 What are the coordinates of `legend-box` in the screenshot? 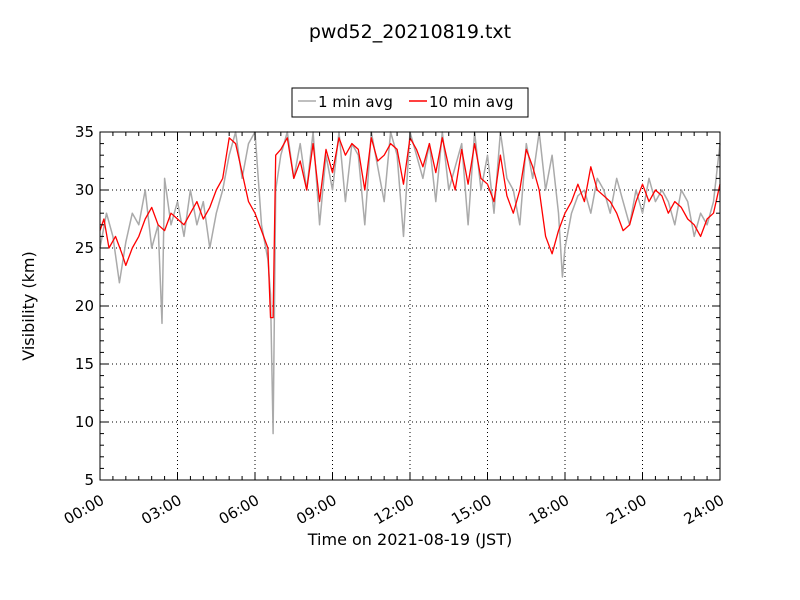 It's located at (410, 102).